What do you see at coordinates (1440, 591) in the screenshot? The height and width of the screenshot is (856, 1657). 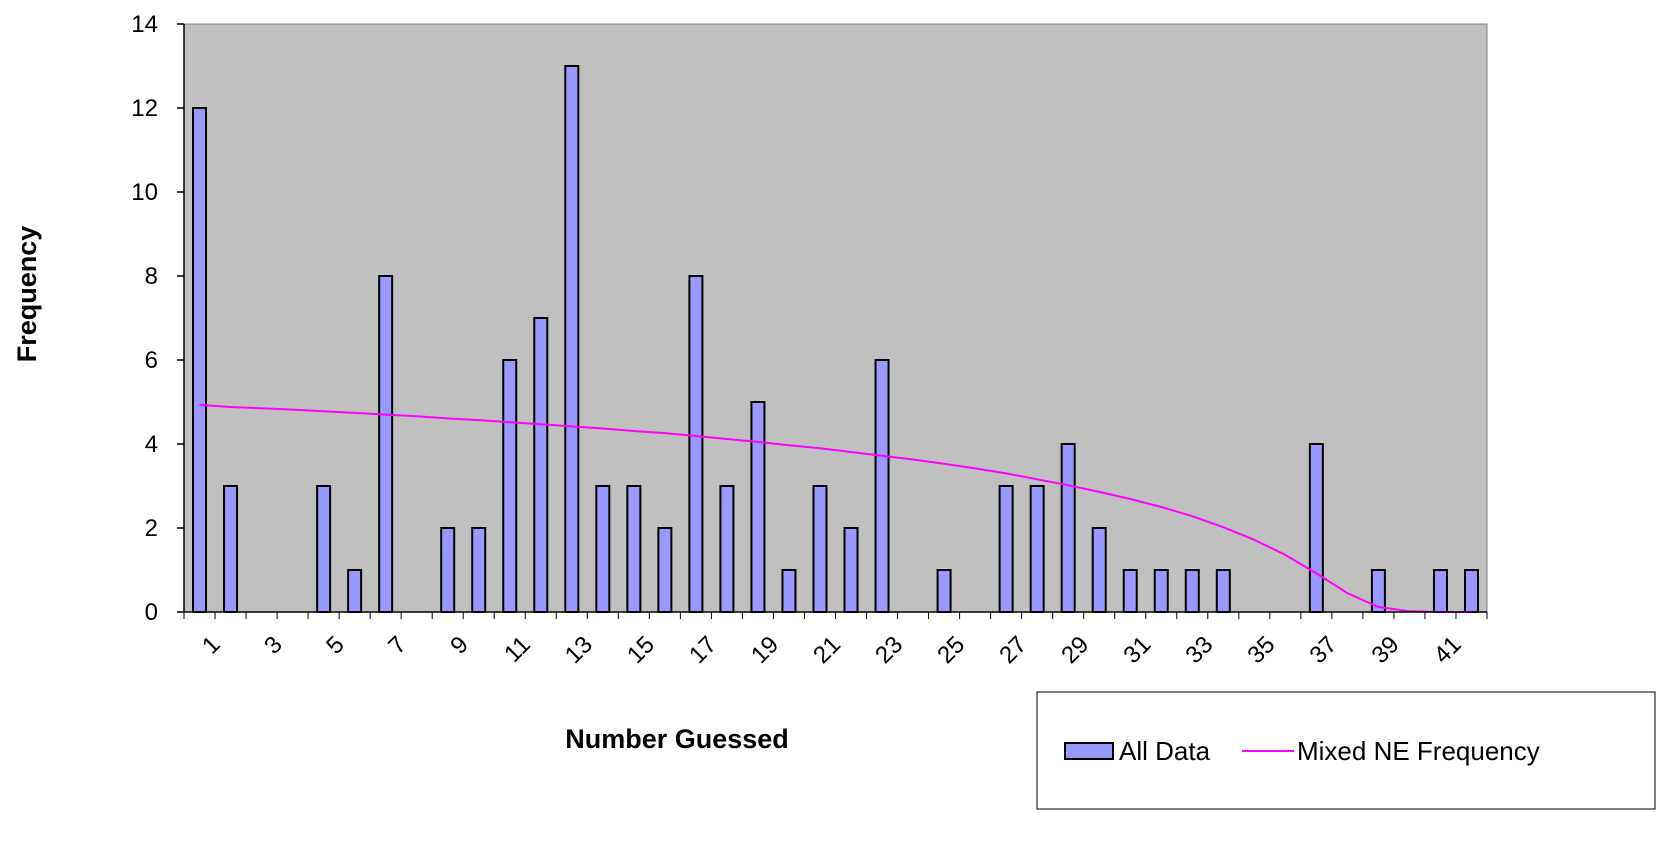 I see `bar-x41` at bounding box center [1440, 591].